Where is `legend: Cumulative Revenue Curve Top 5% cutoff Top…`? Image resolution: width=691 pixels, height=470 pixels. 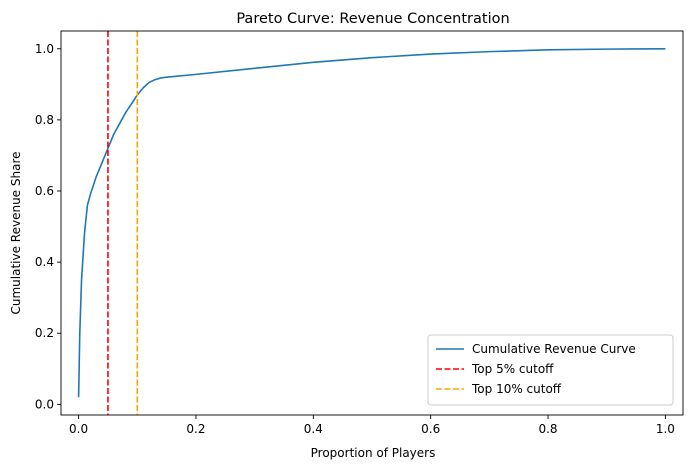
legend: Cumulative Revenue Curve Top 5% cutoff Top… is located at coordinates (550, 370).